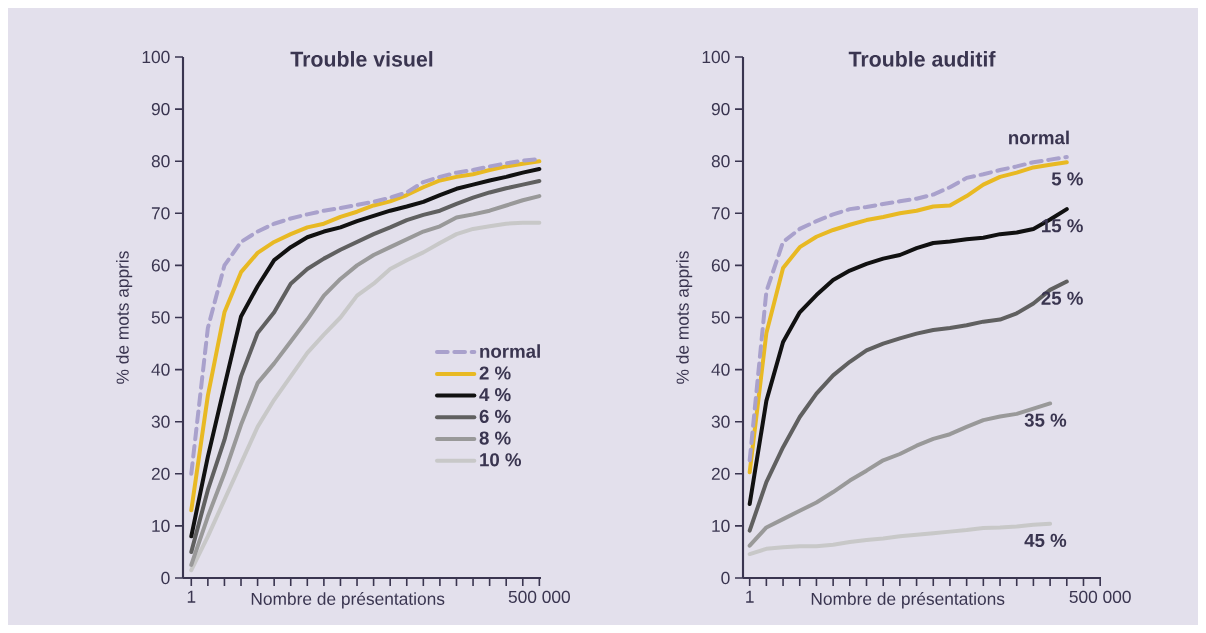 The height and width of the screenshot is (633, 1206). Describe the element at coordinates (1067, 179) in the screenshot. I see `series-label: 5 %` at that location.